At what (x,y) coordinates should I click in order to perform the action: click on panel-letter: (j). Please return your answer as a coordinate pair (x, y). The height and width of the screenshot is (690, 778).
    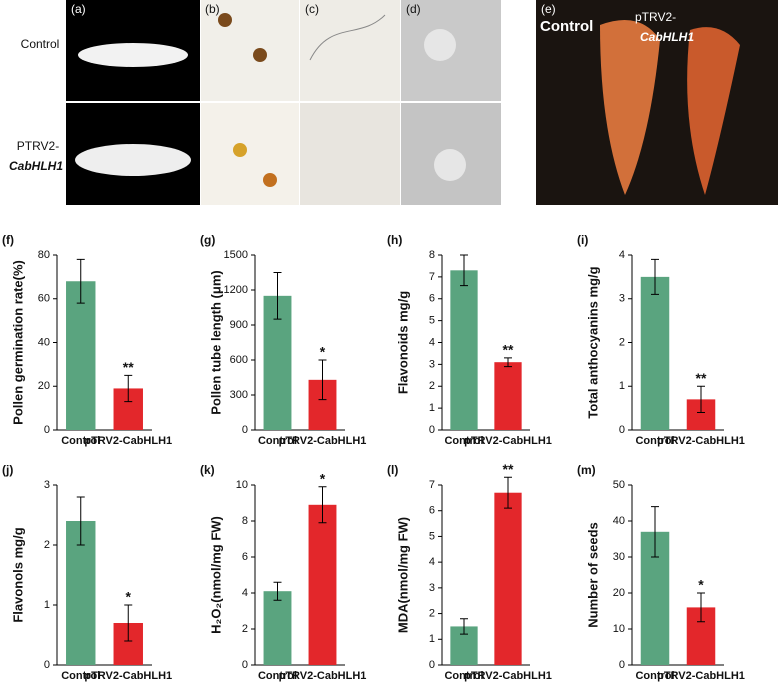
    Looking at the image, I should click on (7, 470).